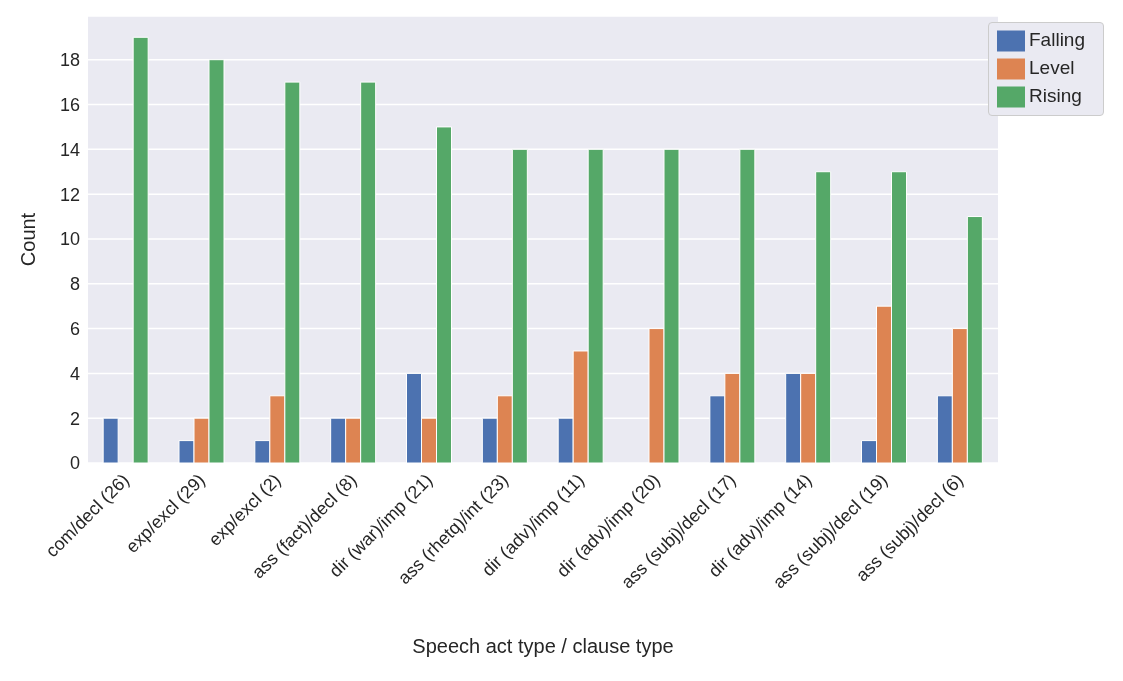 The height and width of the screenshot is (681, 1123). What do you see at coordinates (74, 418) in the screenshot?
I see `y-tick-label: 2` at bounding box center [74, 418].